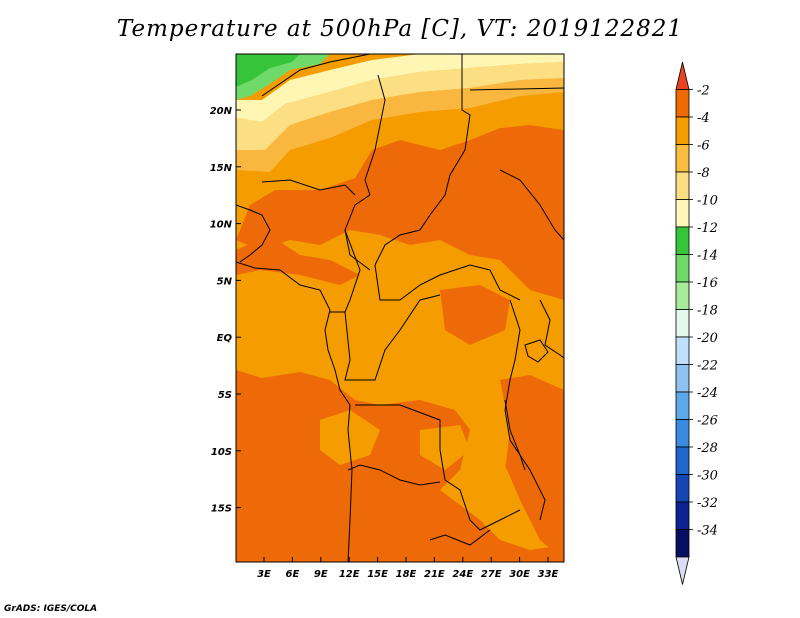 This screenshot has height=618, width=800. What do you see at coordinates (707, 531) in the screenshot?
I see `colorbar-label: -34` at bounding box center [707, 531].